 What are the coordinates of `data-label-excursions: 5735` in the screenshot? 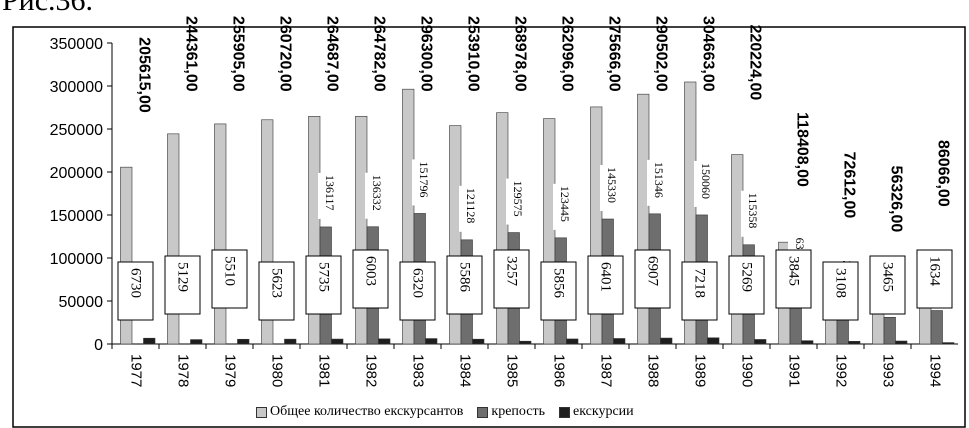 It's located at (324, 277).